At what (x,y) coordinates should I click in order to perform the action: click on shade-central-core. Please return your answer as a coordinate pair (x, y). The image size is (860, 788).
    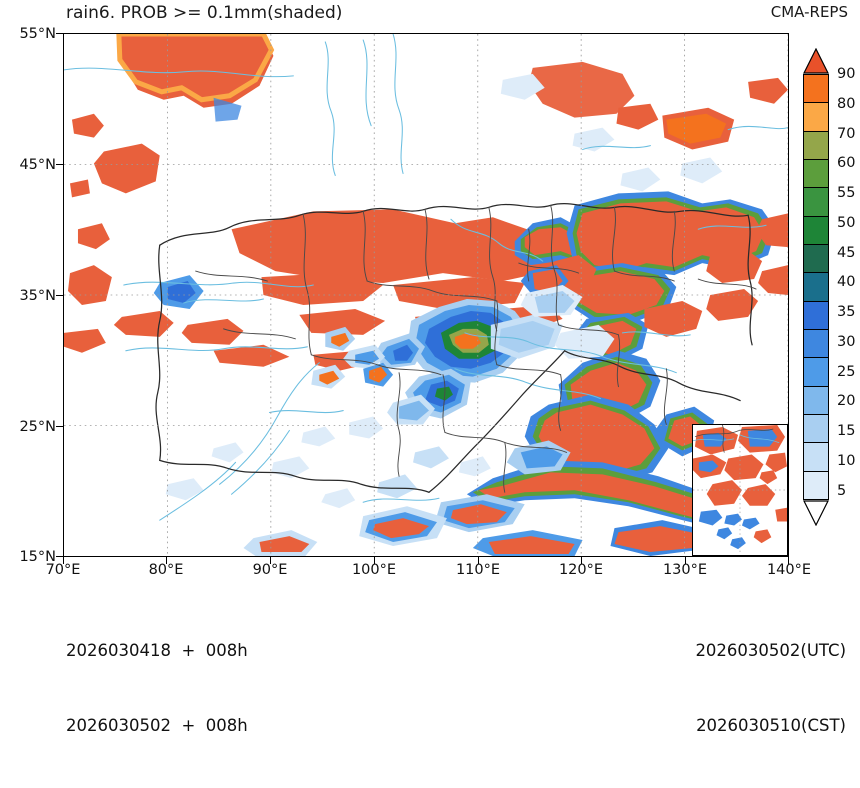
    Looking at the image, I should click on (463, 355).